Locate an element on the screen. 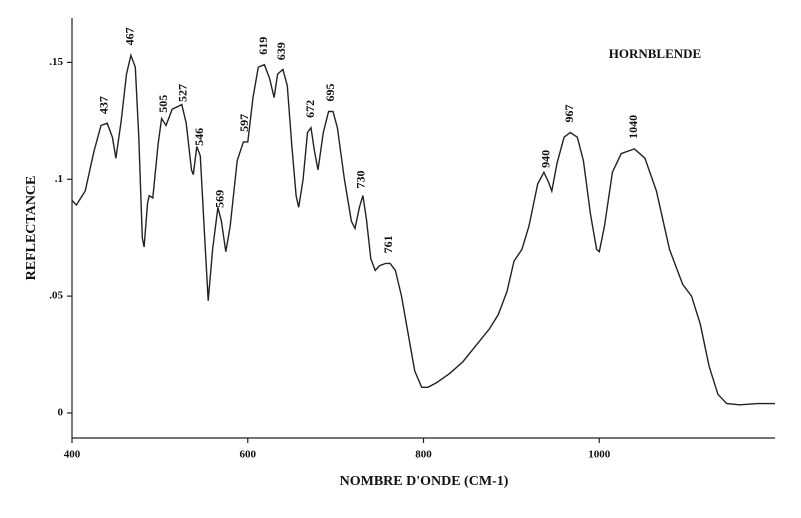 This screenshot has width=801, height=518. peak-label: 761 is located at coordinates (388, 244).